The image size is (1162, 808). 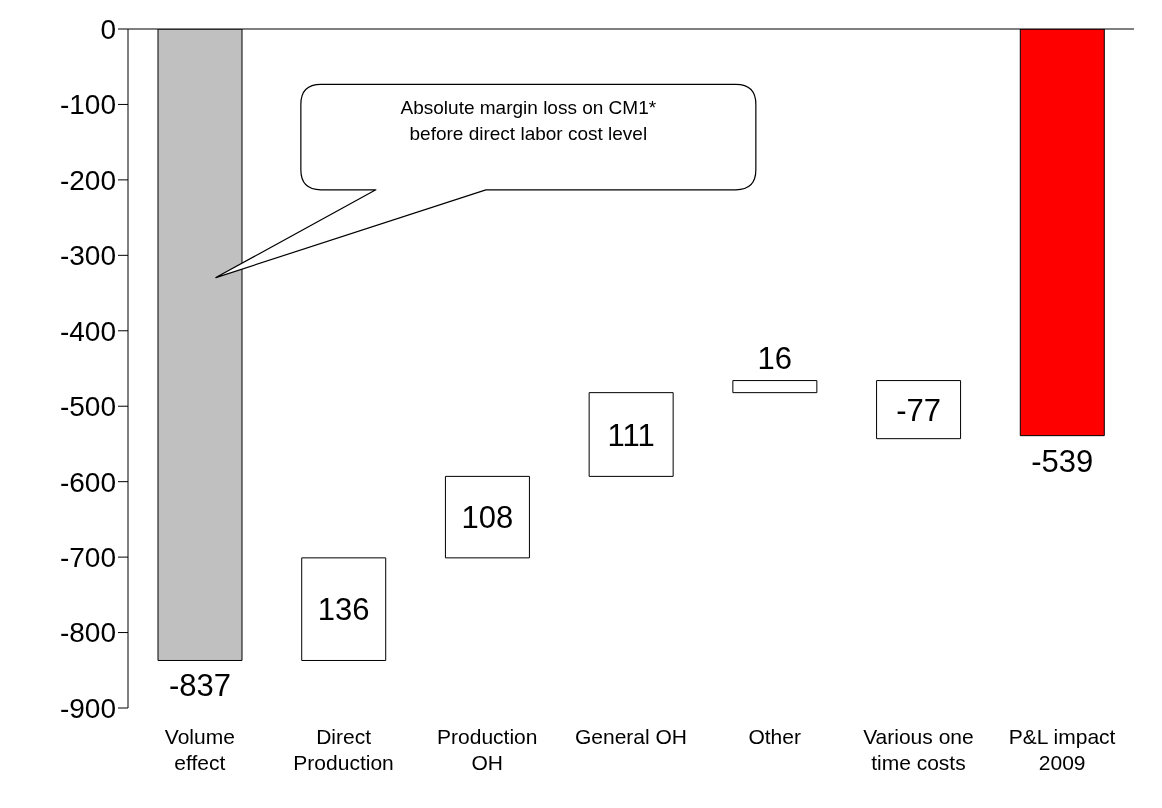 I want to click on y-tick-label: -700, so click(x=87, y=558).